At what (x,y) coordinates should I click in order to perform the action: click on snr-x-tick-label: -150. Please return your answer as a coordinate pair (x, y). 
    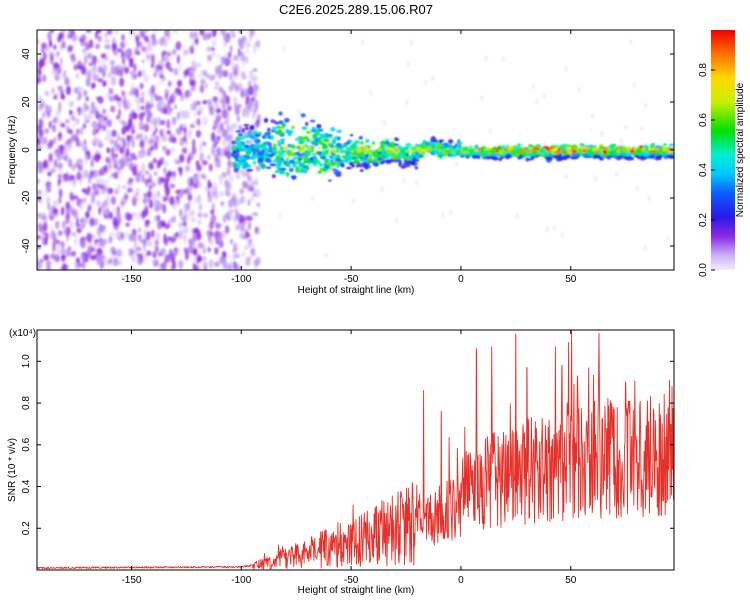
    Looking at the image, I should click on (131, 580).